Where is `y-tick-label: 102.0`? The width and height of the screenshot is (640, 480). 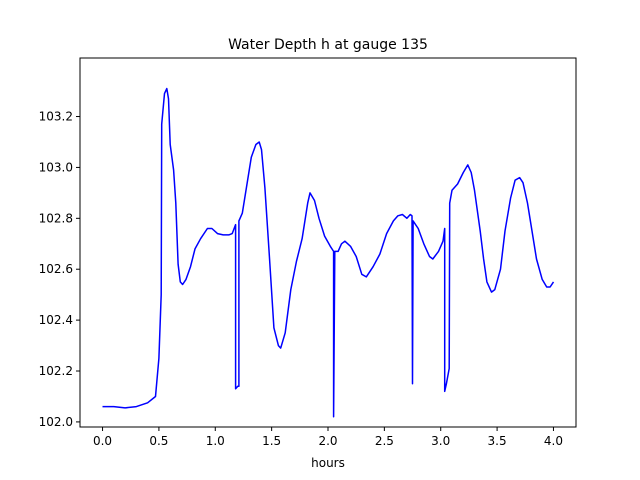
y-tick-label: 102.0 is located at coordinates (56, 422).